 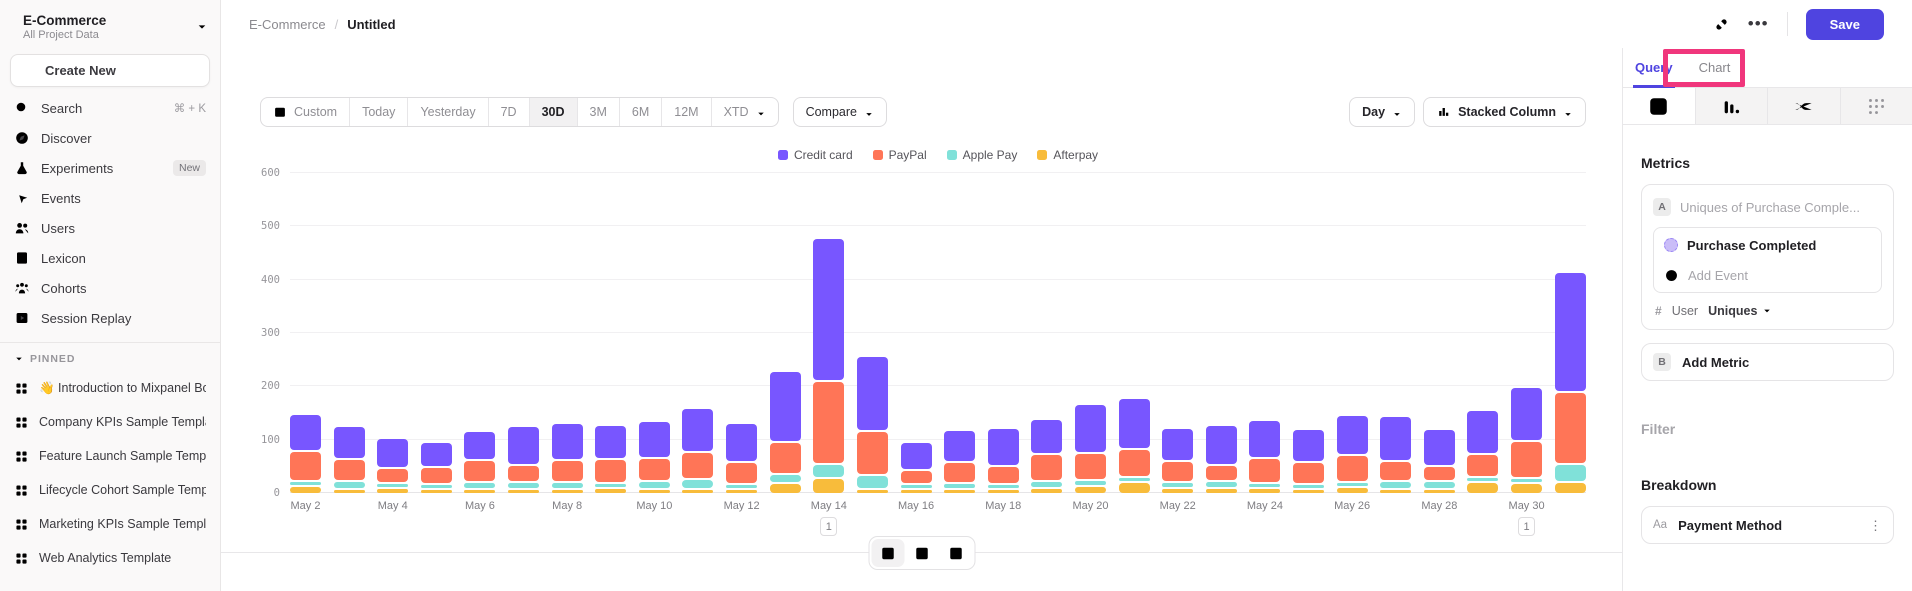 I want to click on tab-chart: Chart, so click(x=1714, y=67).